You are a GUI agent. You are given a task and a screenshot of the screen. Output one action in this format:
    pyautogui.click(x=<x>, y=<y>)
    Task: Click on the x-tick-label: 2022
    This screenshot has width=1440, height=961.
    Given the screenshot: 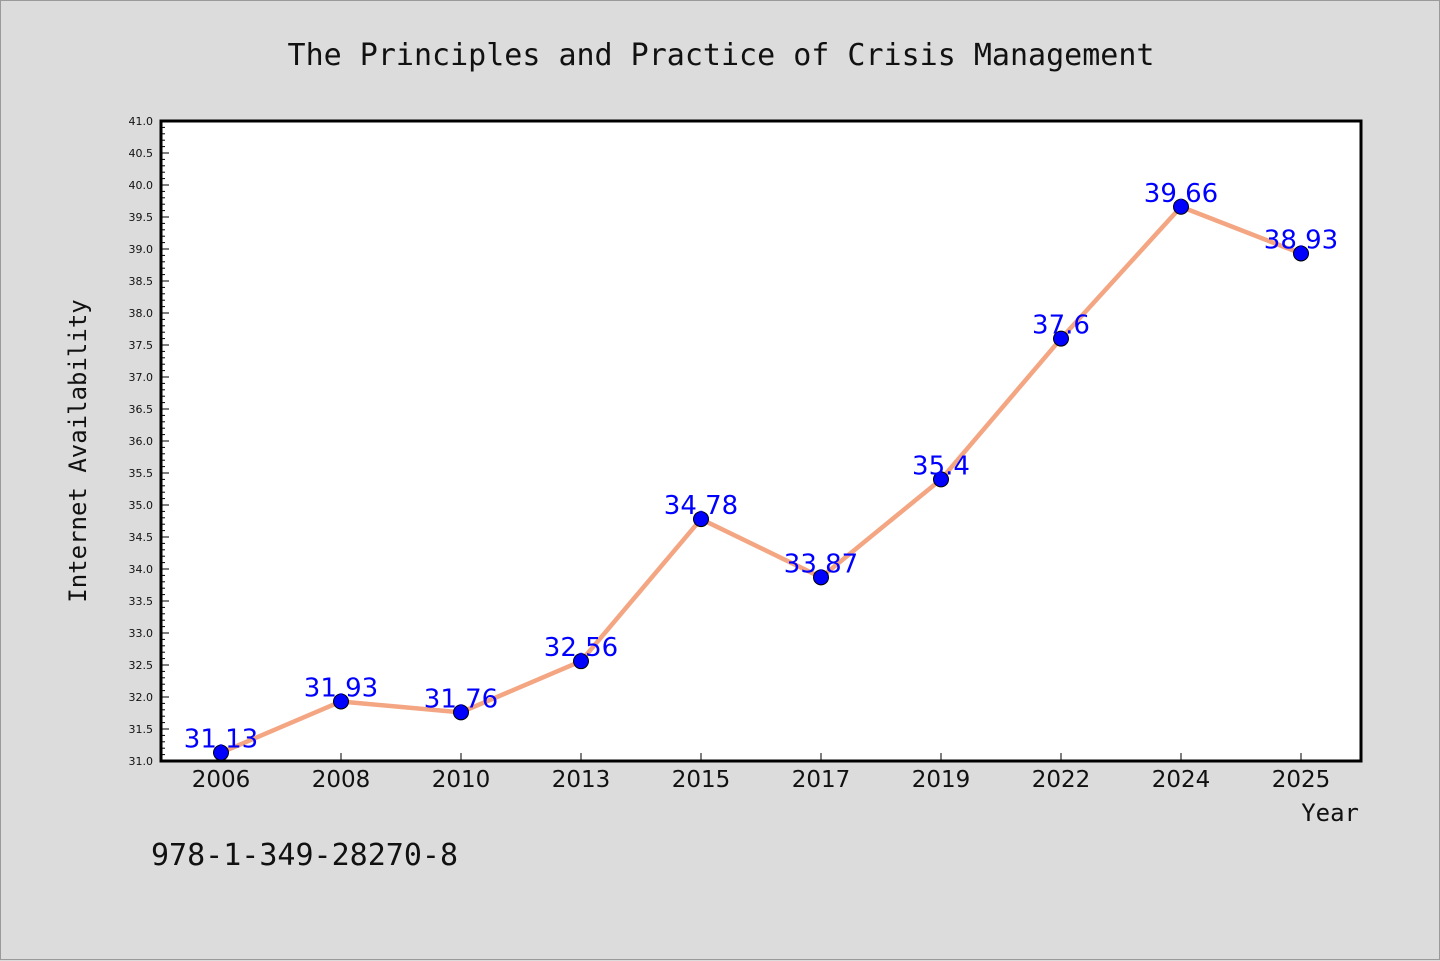 What is the action you would take?
    pyautogui.click(x=1061, y=780)
    